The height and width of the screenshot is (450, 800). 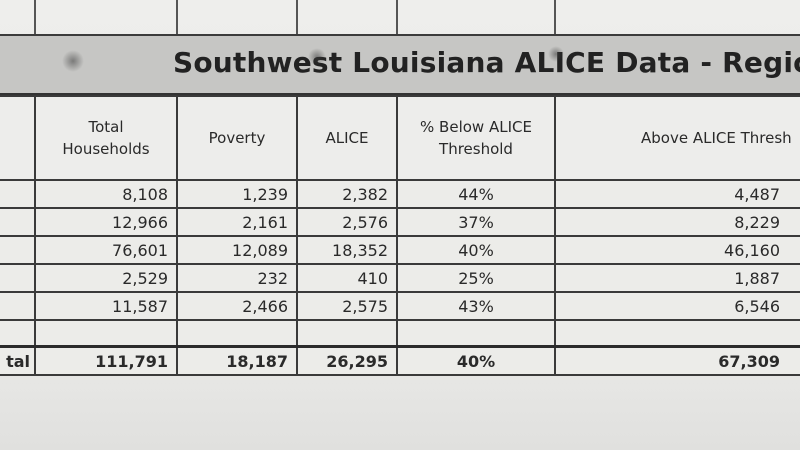 I want to click on cell-above: 6,546, so click(x=677, y=306).